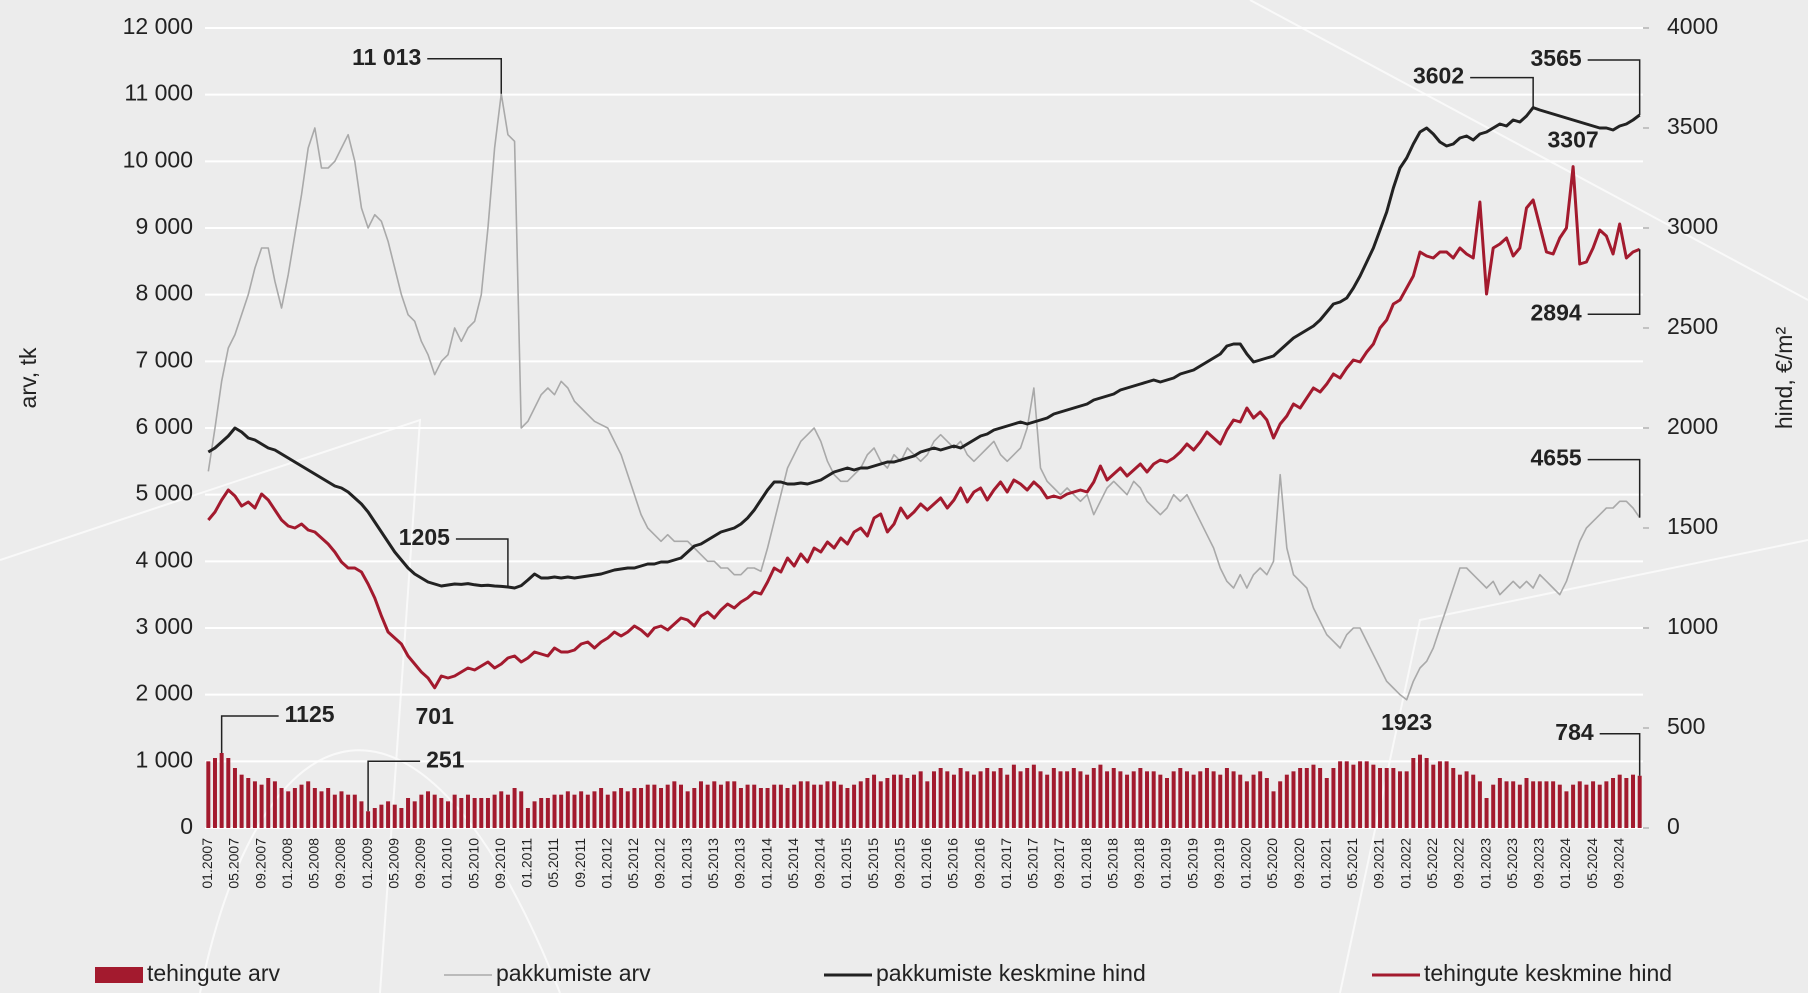 The width and height of the screenshot is (1808, 993). I want to click on annotation: 11 013, so click(386, 57).